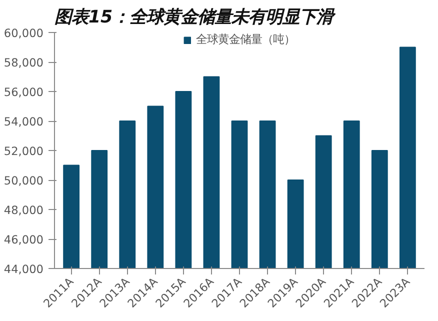 The width and height of the screenshot is (438, 321). What do you see at coordinates (24, 121) in the screenshot?
I see `y-tick-label: 54,000` at bounding box center [24, 121].